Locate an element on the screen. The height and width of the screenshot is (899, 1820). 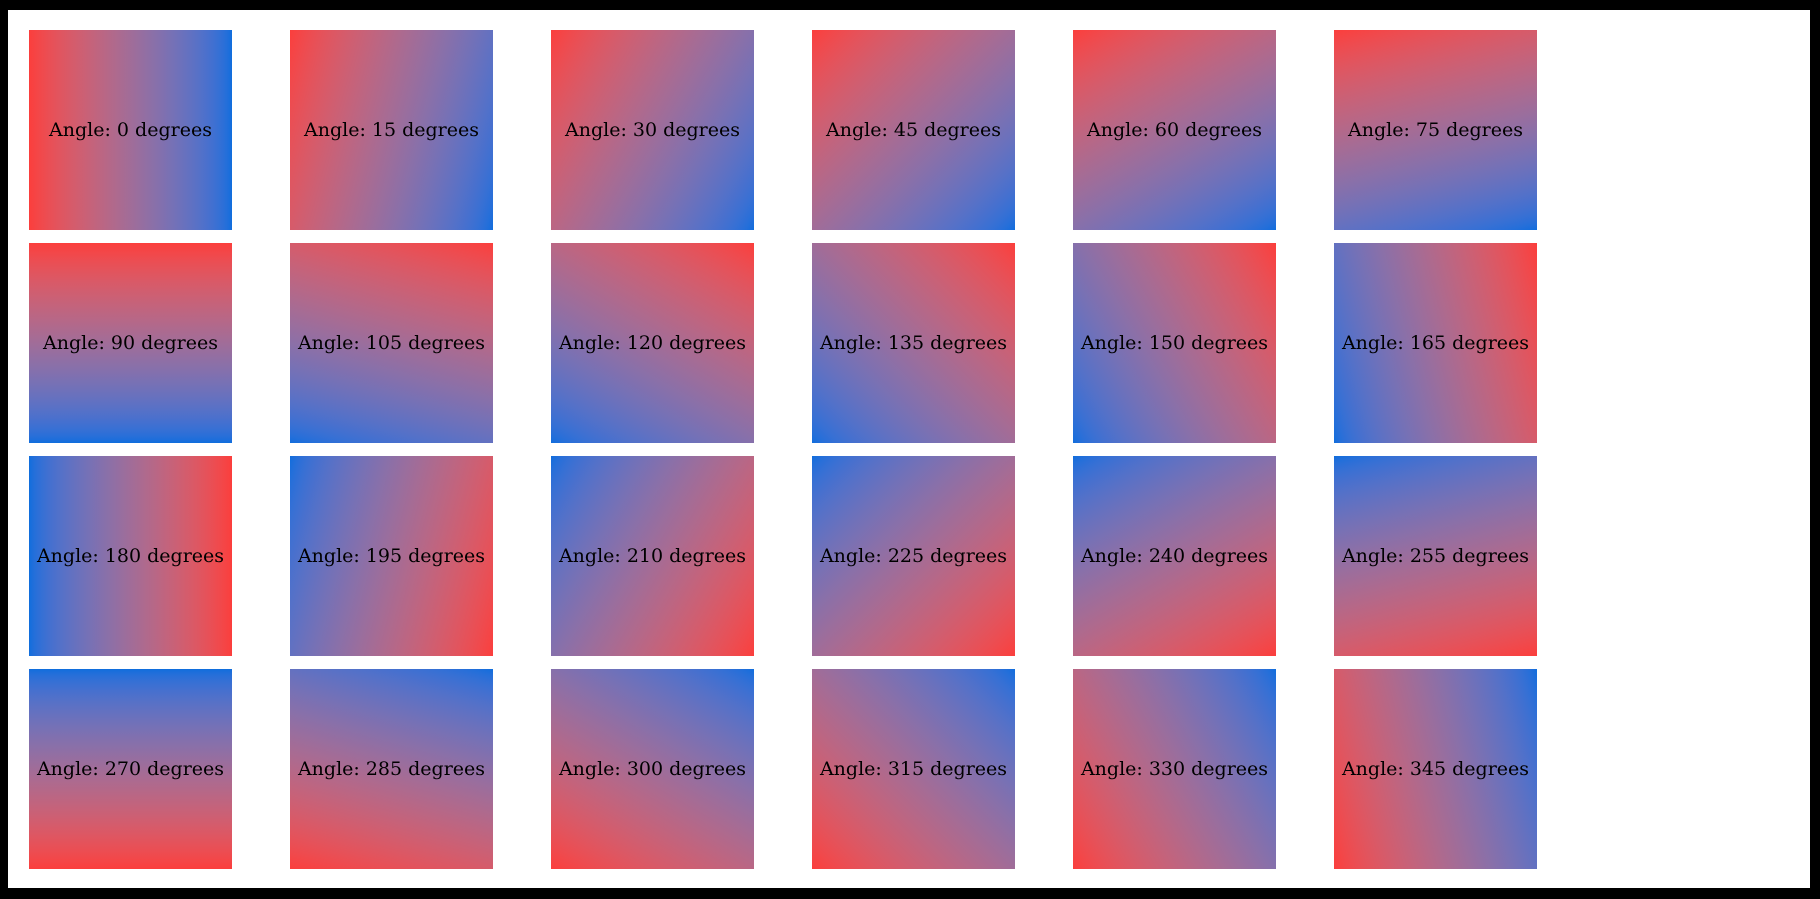
gradient-tile-15deg: Angle: 15 degrees is located at coordinates (391, 130).